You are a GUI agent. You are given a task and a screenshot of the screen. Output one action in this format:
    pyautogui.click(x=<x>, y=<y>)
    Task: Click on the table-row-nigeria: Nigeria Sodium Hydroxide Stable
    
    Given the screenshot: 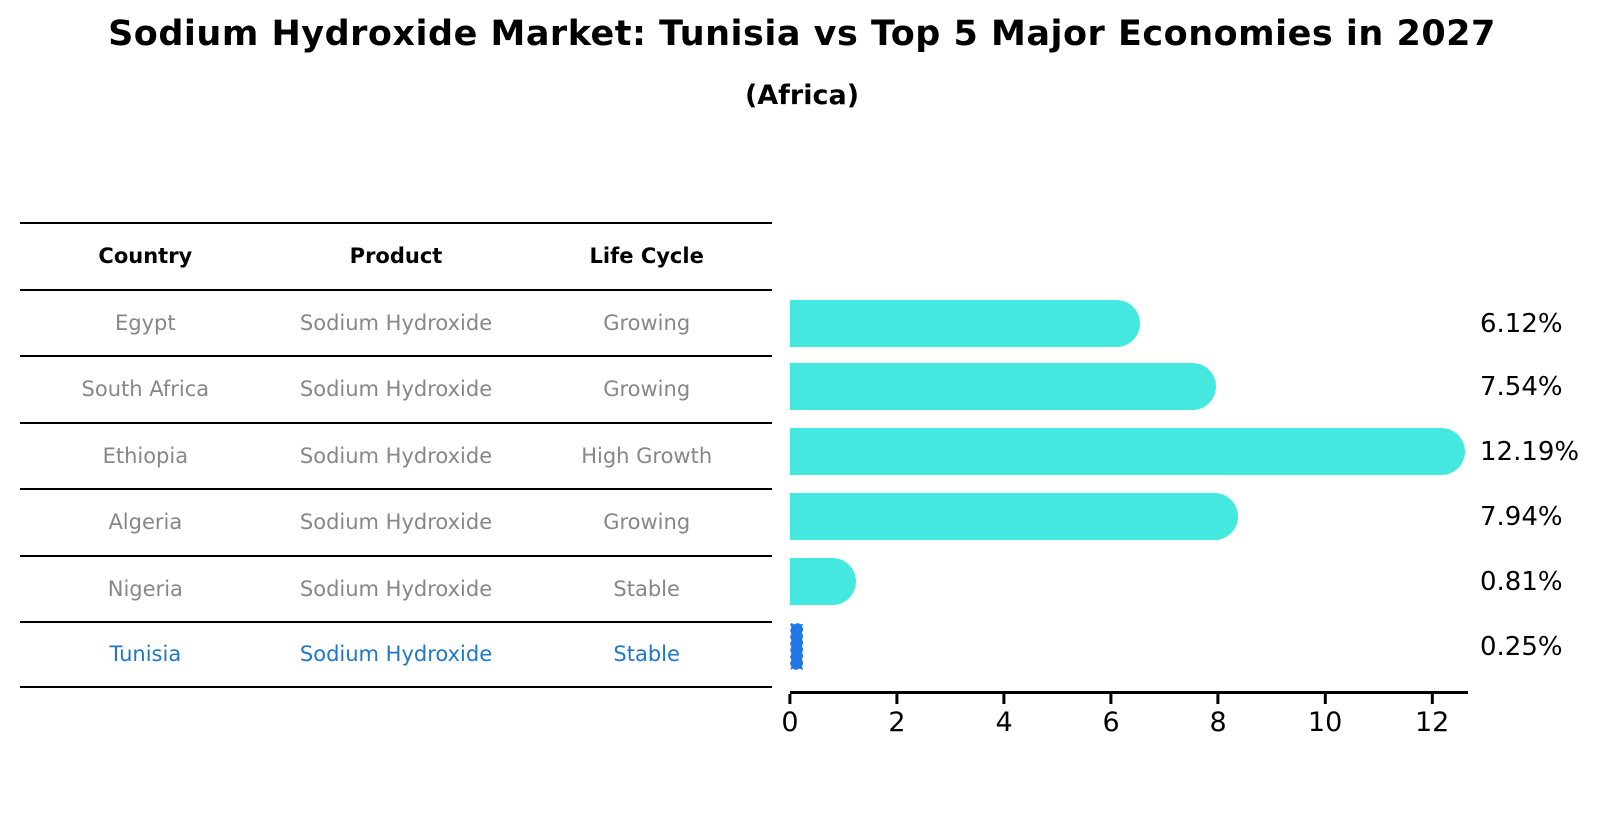 What is the action you would take?
    pyautogui.click(x=396, y=588)
    